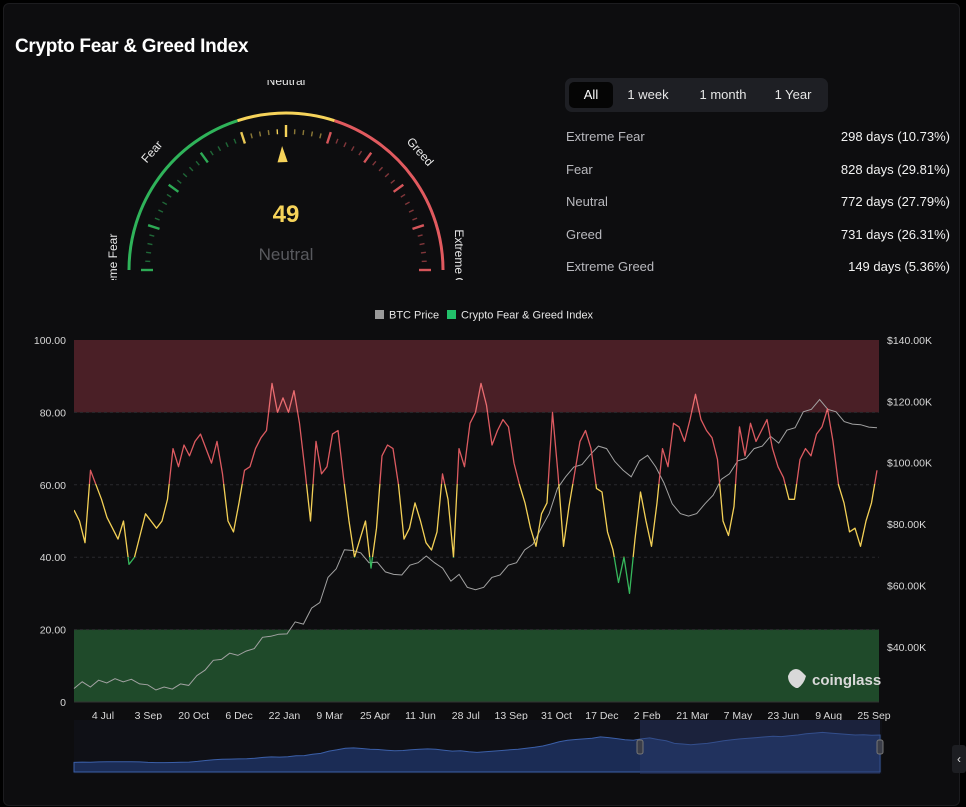 The height and width of the screenshot is (807, 966). What do you see at coordinates (132, 46) in the screenshot?
I see `page-title: Crypto Fear & Greed Index` at bounding box center [132, 46].